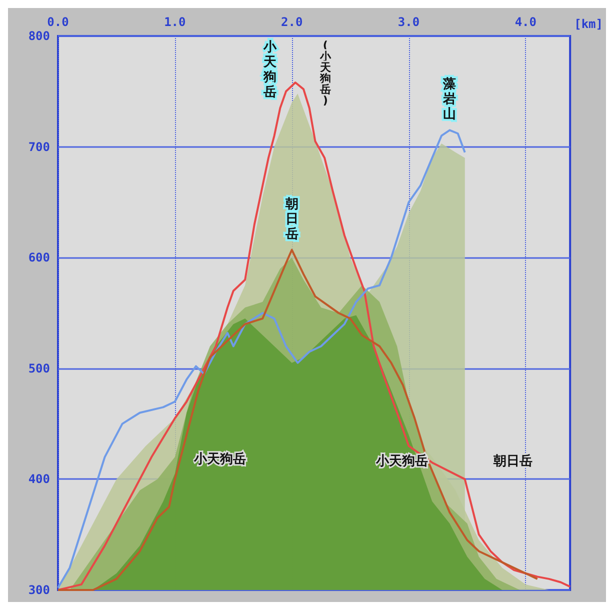  I want to click on y-tick-label: 800, so click(39, 36).